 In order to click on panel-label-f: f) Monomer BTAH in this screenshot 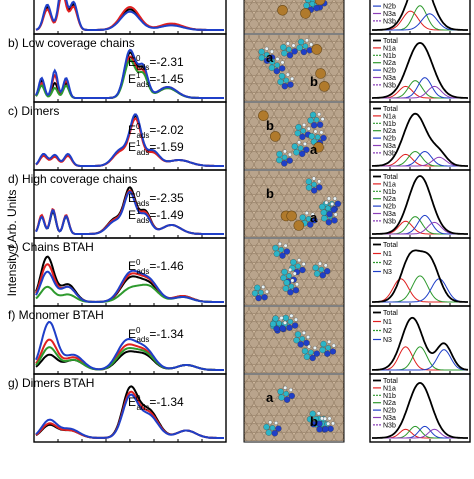, I will do `click(56, 315)`.